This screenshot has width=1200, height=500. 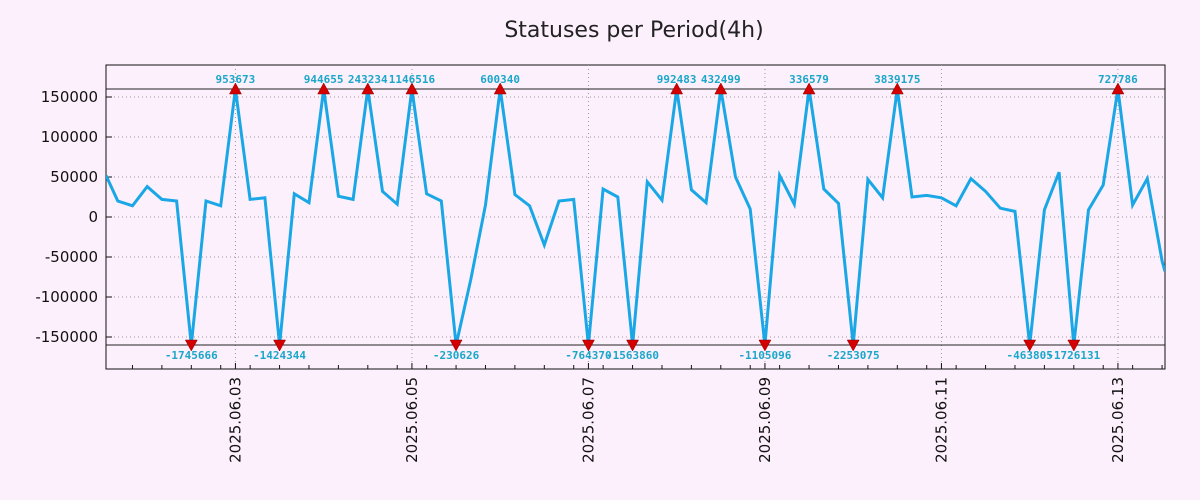 I want to click on trough-label: -230626, so click(x=456, y=355).